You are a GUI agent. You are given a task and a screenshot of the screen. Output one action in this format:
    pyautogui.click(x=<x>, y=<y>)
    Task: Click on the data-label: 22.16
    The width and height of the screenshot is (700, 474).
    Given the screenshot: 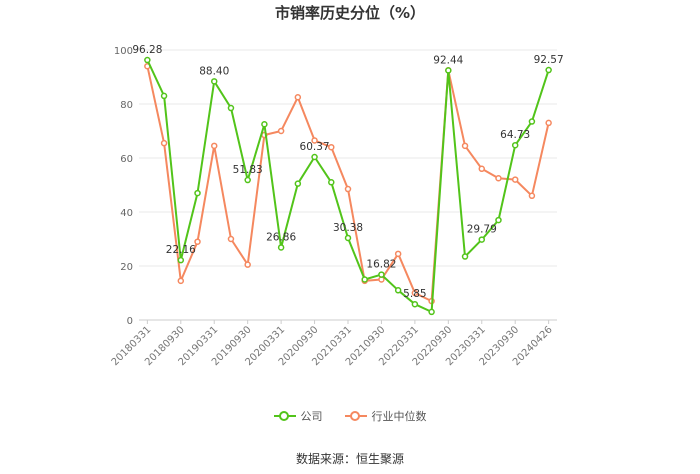 What is the action you would take?
    pyautogui.click(x=181, y=250)
    